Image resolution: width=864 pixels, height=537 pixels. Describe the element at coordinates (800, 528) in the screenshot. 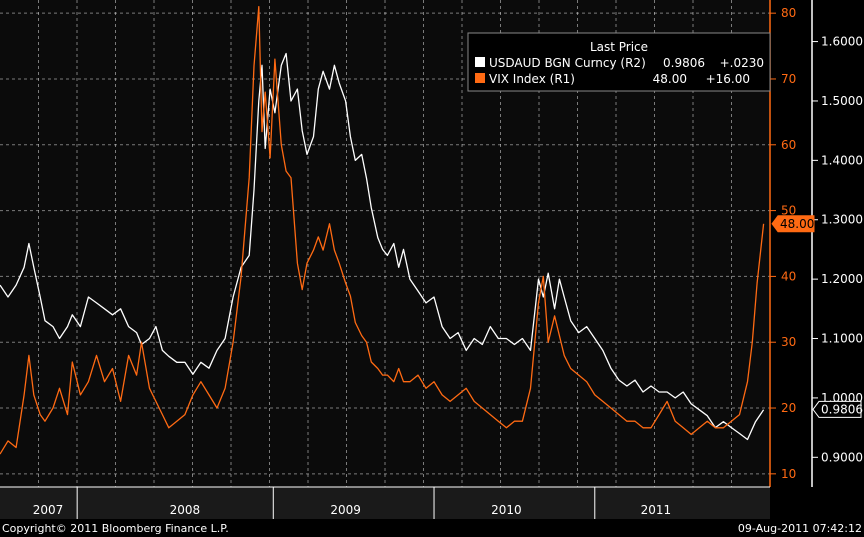

I see `timestamp-text: 09-Aug-2011 07:42:12` at that location.